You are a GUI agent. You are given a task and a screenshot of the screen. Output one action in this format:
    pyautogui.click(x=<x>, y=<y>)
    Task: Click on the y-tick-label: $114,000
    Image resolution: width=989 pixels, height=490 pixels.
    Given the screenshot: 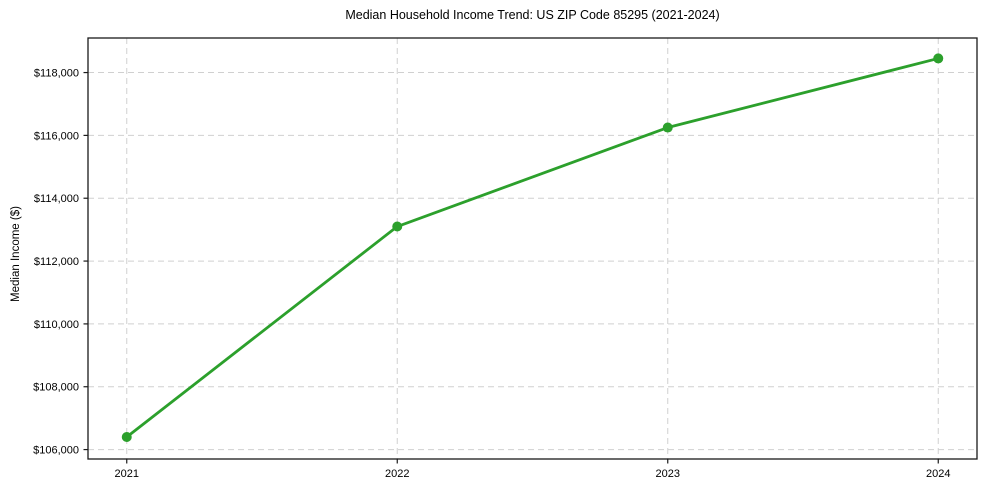 What is the action you would take?
    pyautogui.click(x=56, y=199)
    